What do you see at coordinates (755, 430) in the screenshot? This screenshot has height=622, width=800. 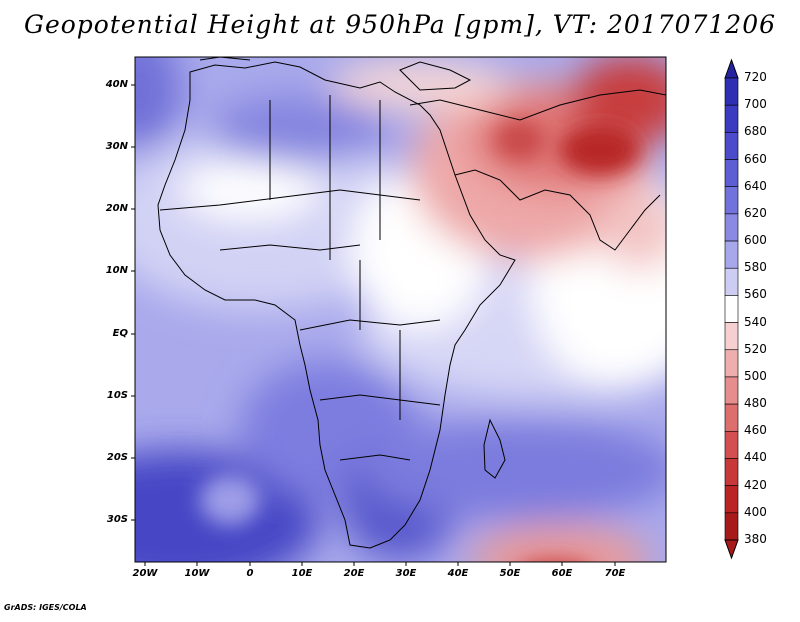 I see `colorbar-tick-label: 460` at bounding box center [755, 430].